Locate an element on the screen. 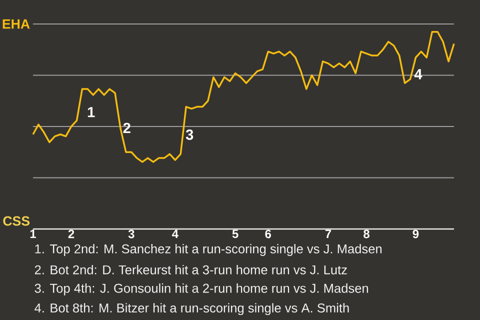 Image resolution: width=480 pixels, height=320 pixels. annotation: 3 is located at coordinates (190, 135).